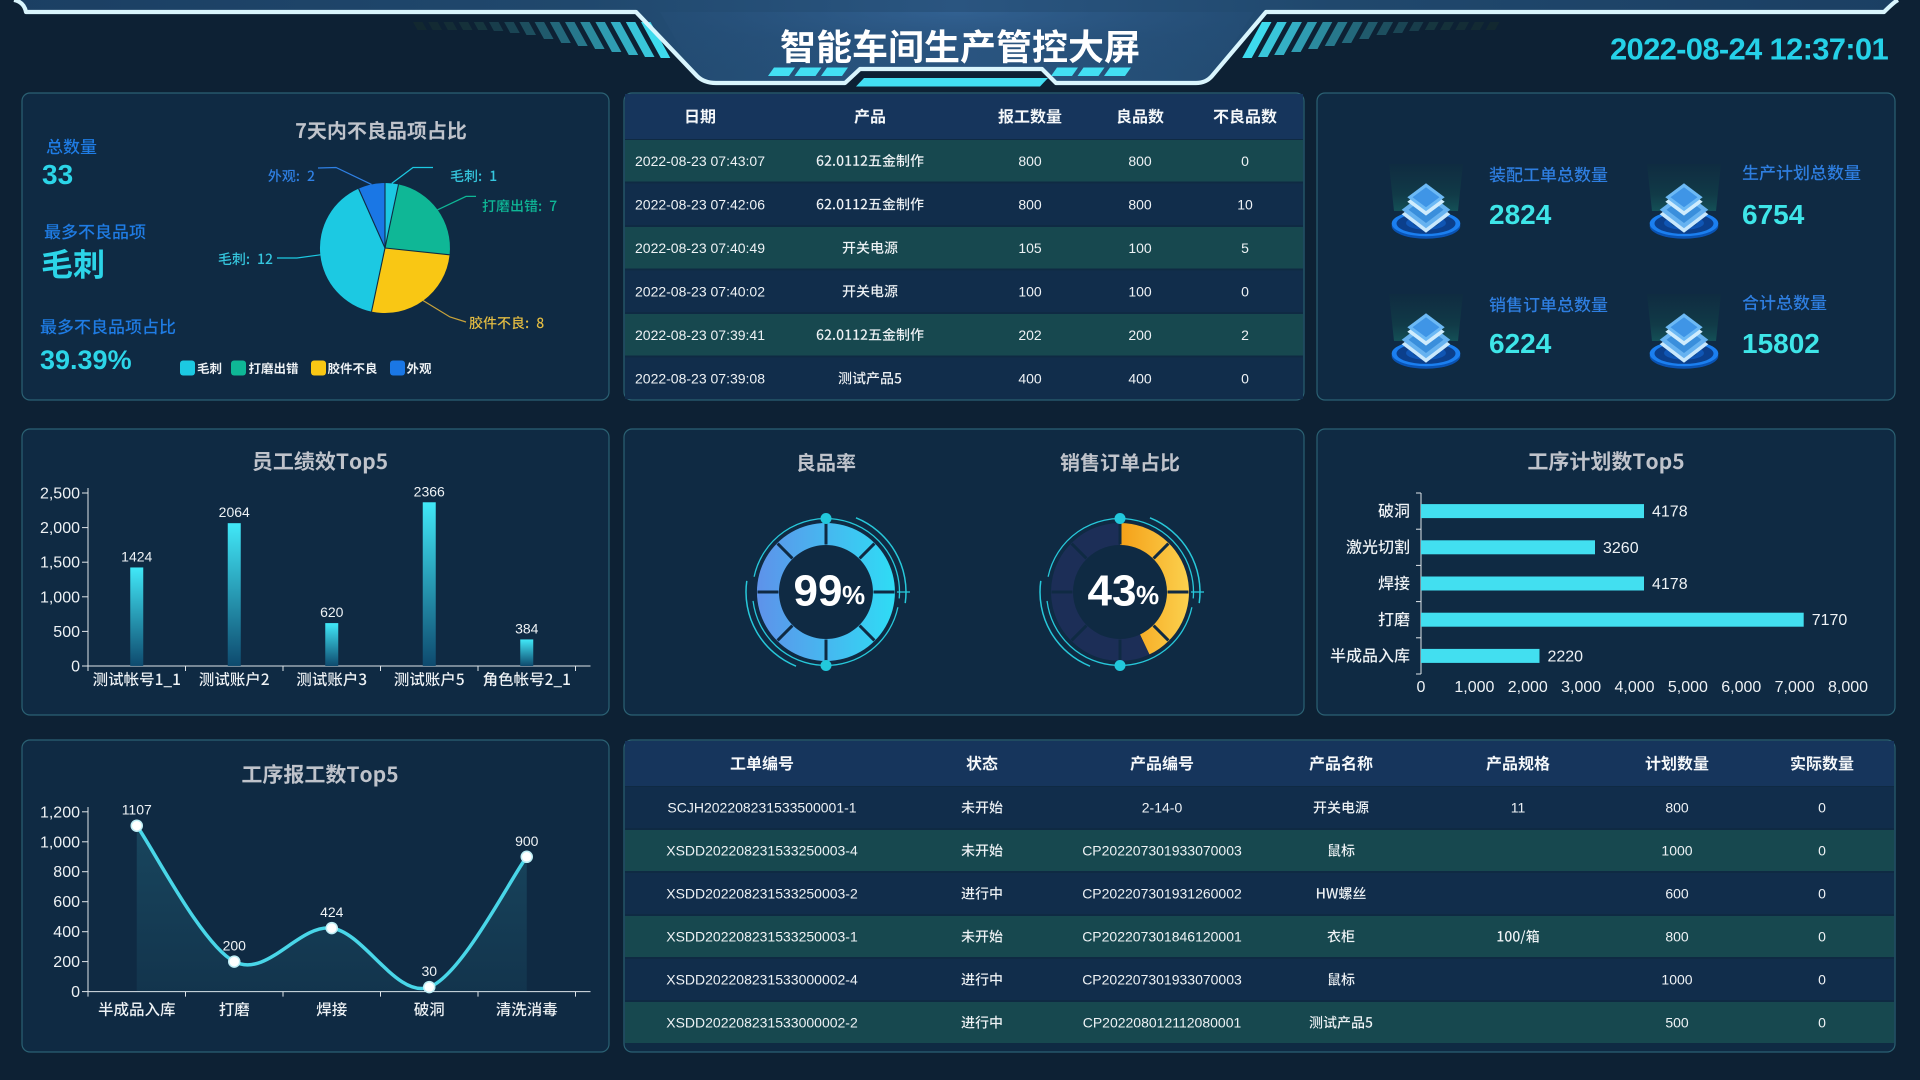 Image resolution: width=1920 pixels, height=1080 pixels. What do you see at coordinates (332, 912) in the screenshot?
I see `svg-text: 424` at bounding box center [332, 912].